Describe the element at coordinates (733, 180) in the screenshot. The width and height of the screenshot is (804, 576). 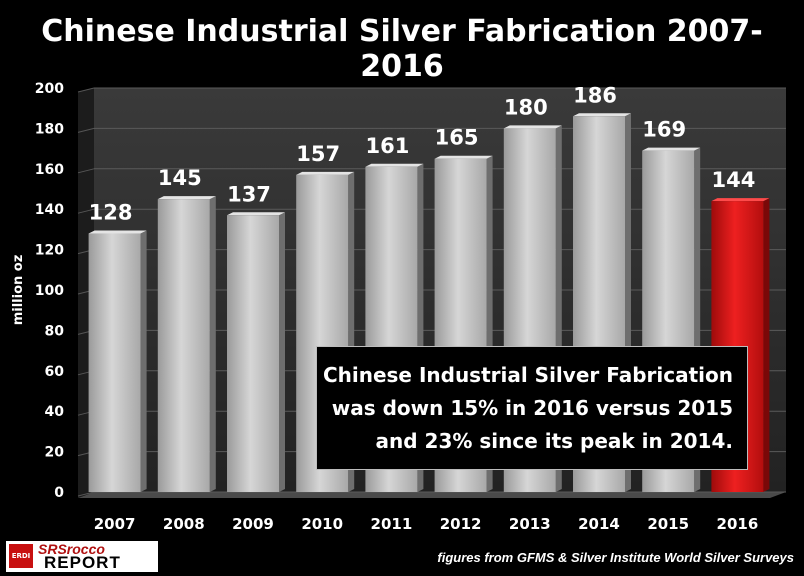
I see `data-label: 144` at that location.